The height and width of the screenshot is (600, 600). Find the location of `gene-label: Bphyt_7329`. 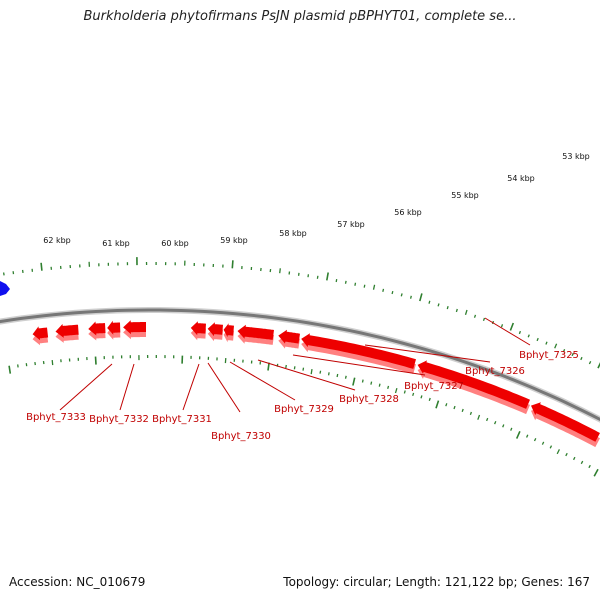

gene-label: Bphyt_7329 is located at coordinates (304, 409).